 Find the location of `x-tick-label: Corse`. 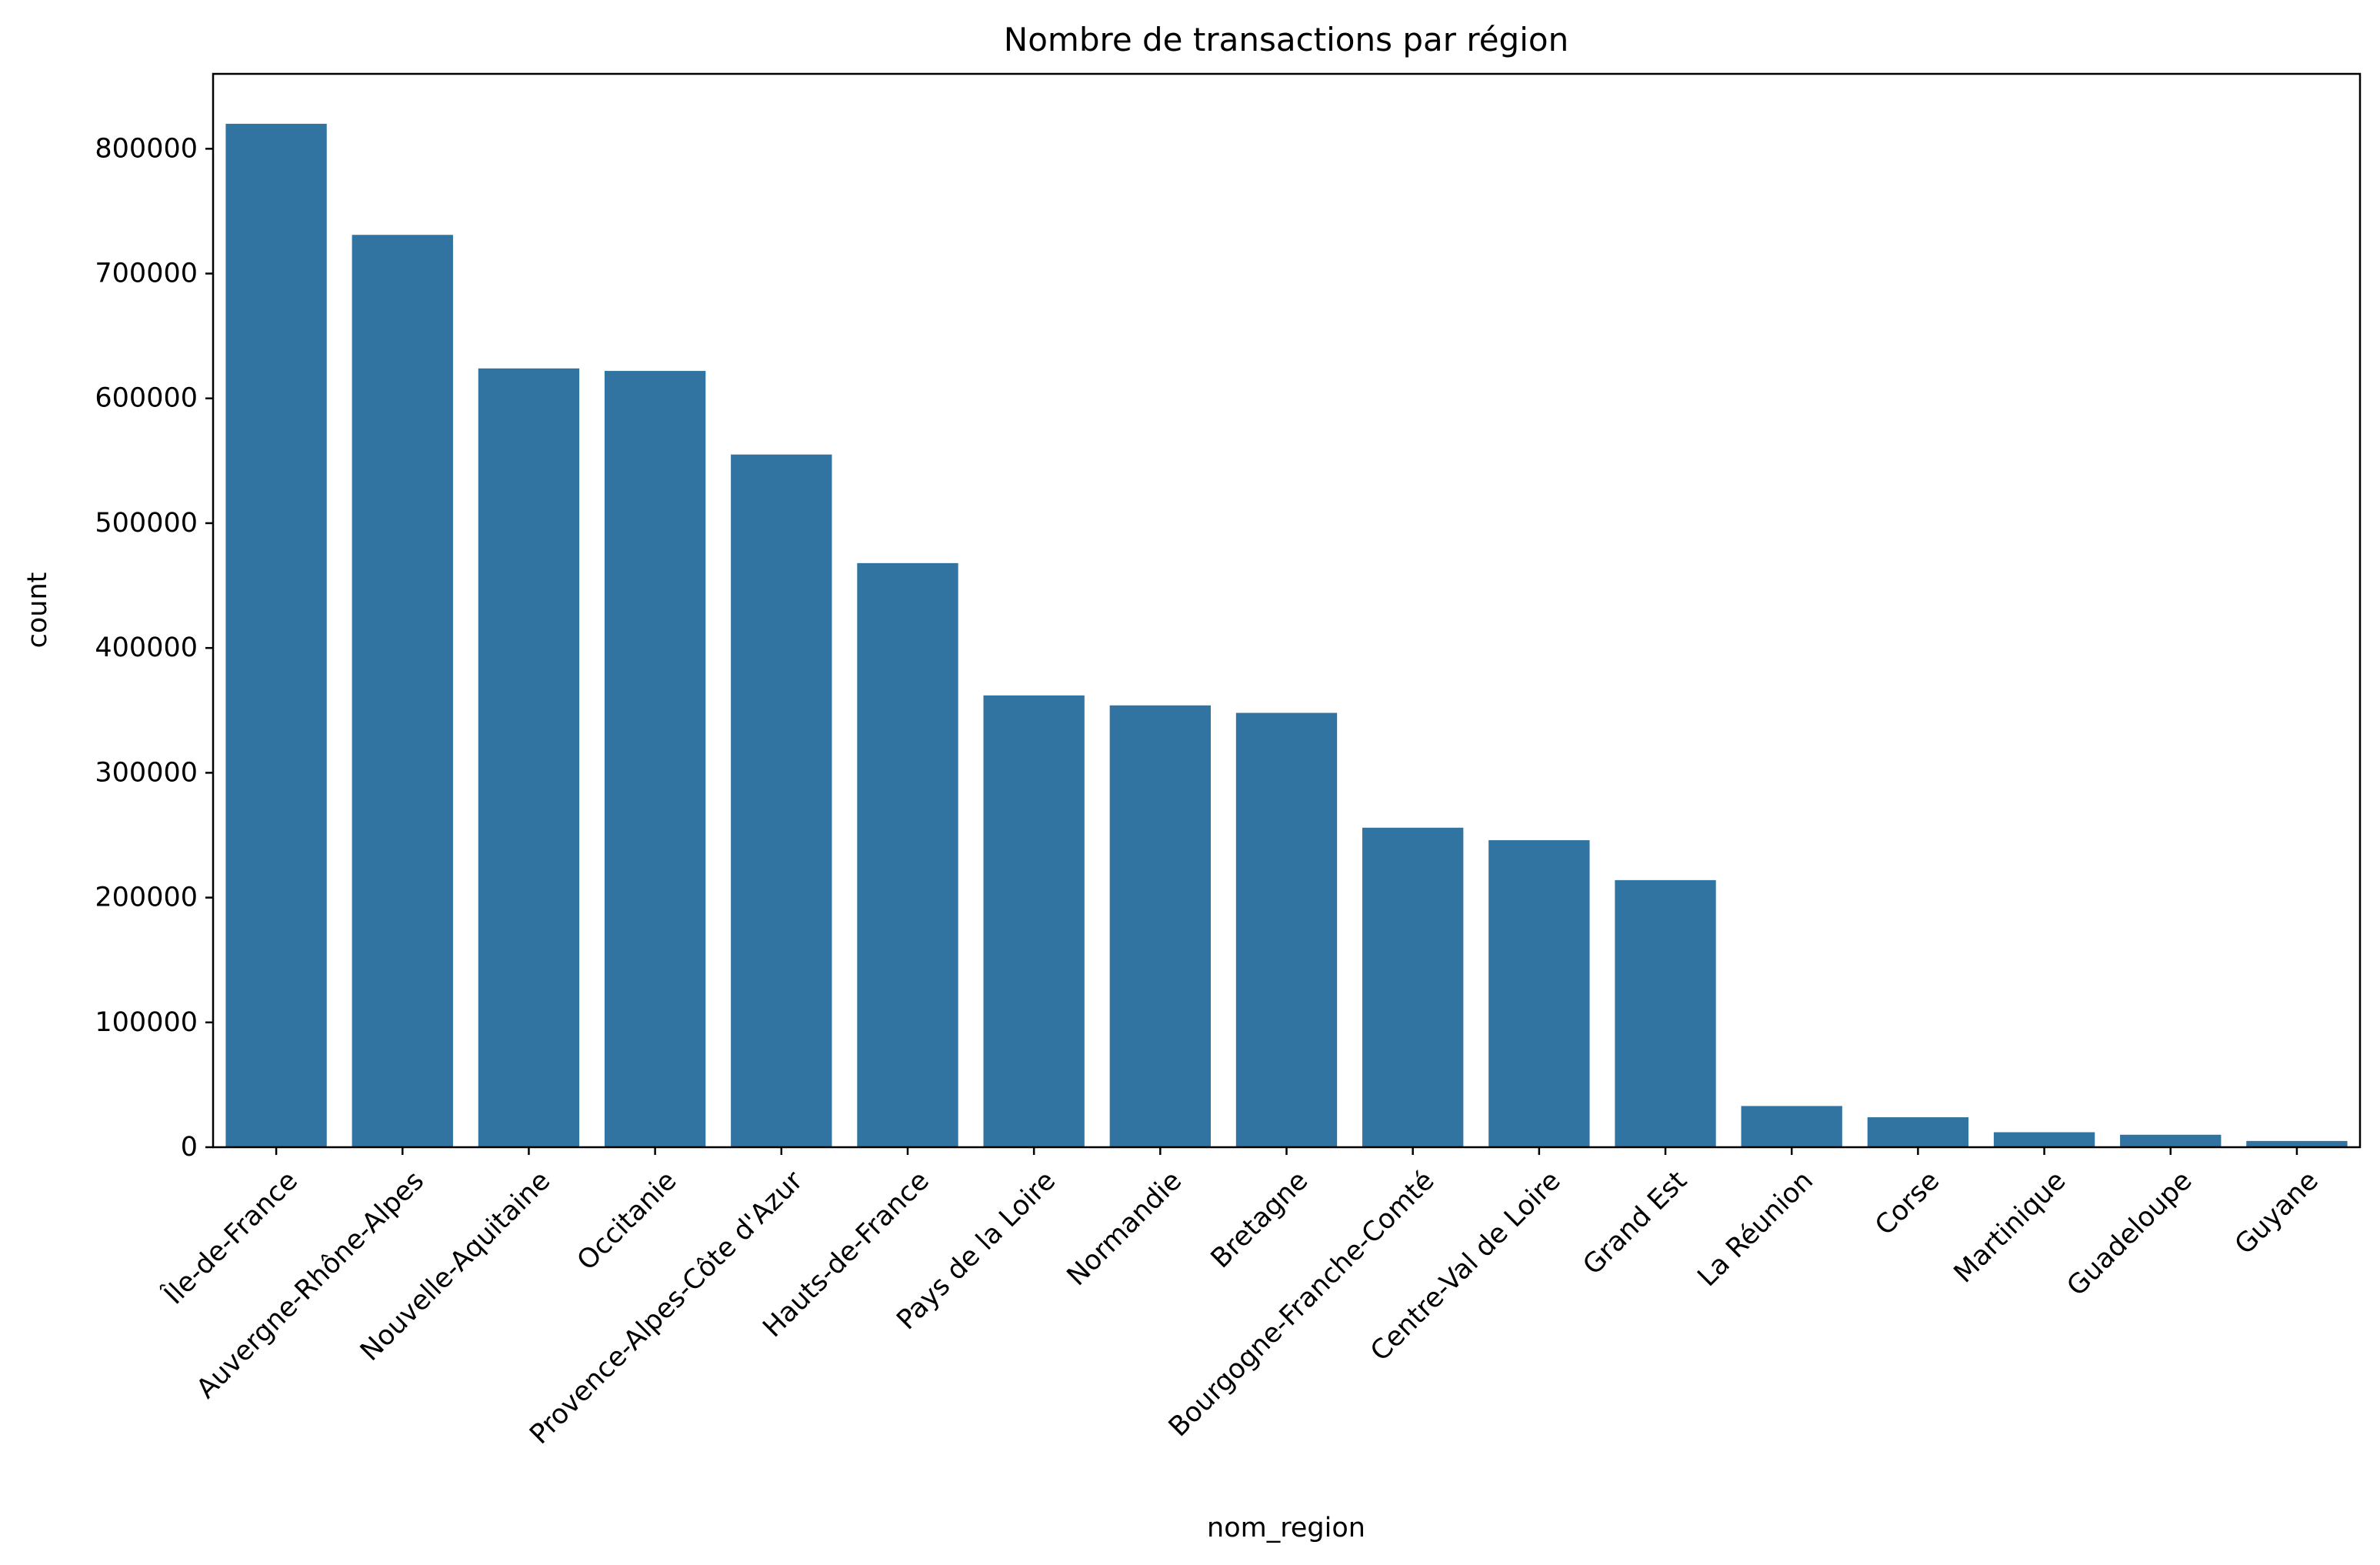

x-tick-label: Corse is located at coordinates (1907, 1204).